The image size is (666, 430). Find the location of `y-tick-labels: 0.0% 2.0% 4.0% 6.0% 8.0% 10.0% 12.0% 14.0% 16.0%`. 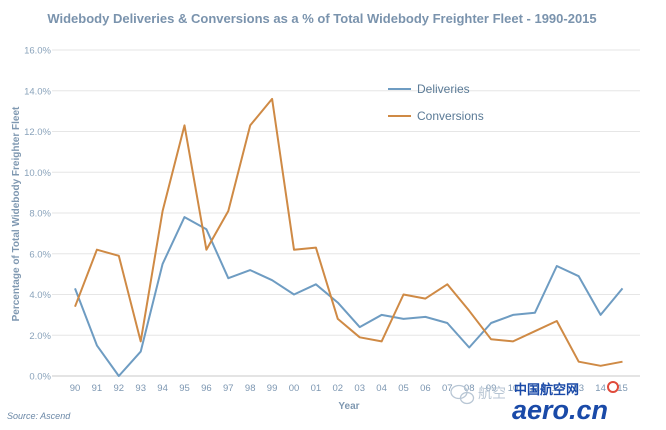

y-tick-labels: 0.0% 2.0% 4.0% 6.0% 8.0% 10.0% 12.0% 14.0% 16.0% is located at coordinates (37, 214).